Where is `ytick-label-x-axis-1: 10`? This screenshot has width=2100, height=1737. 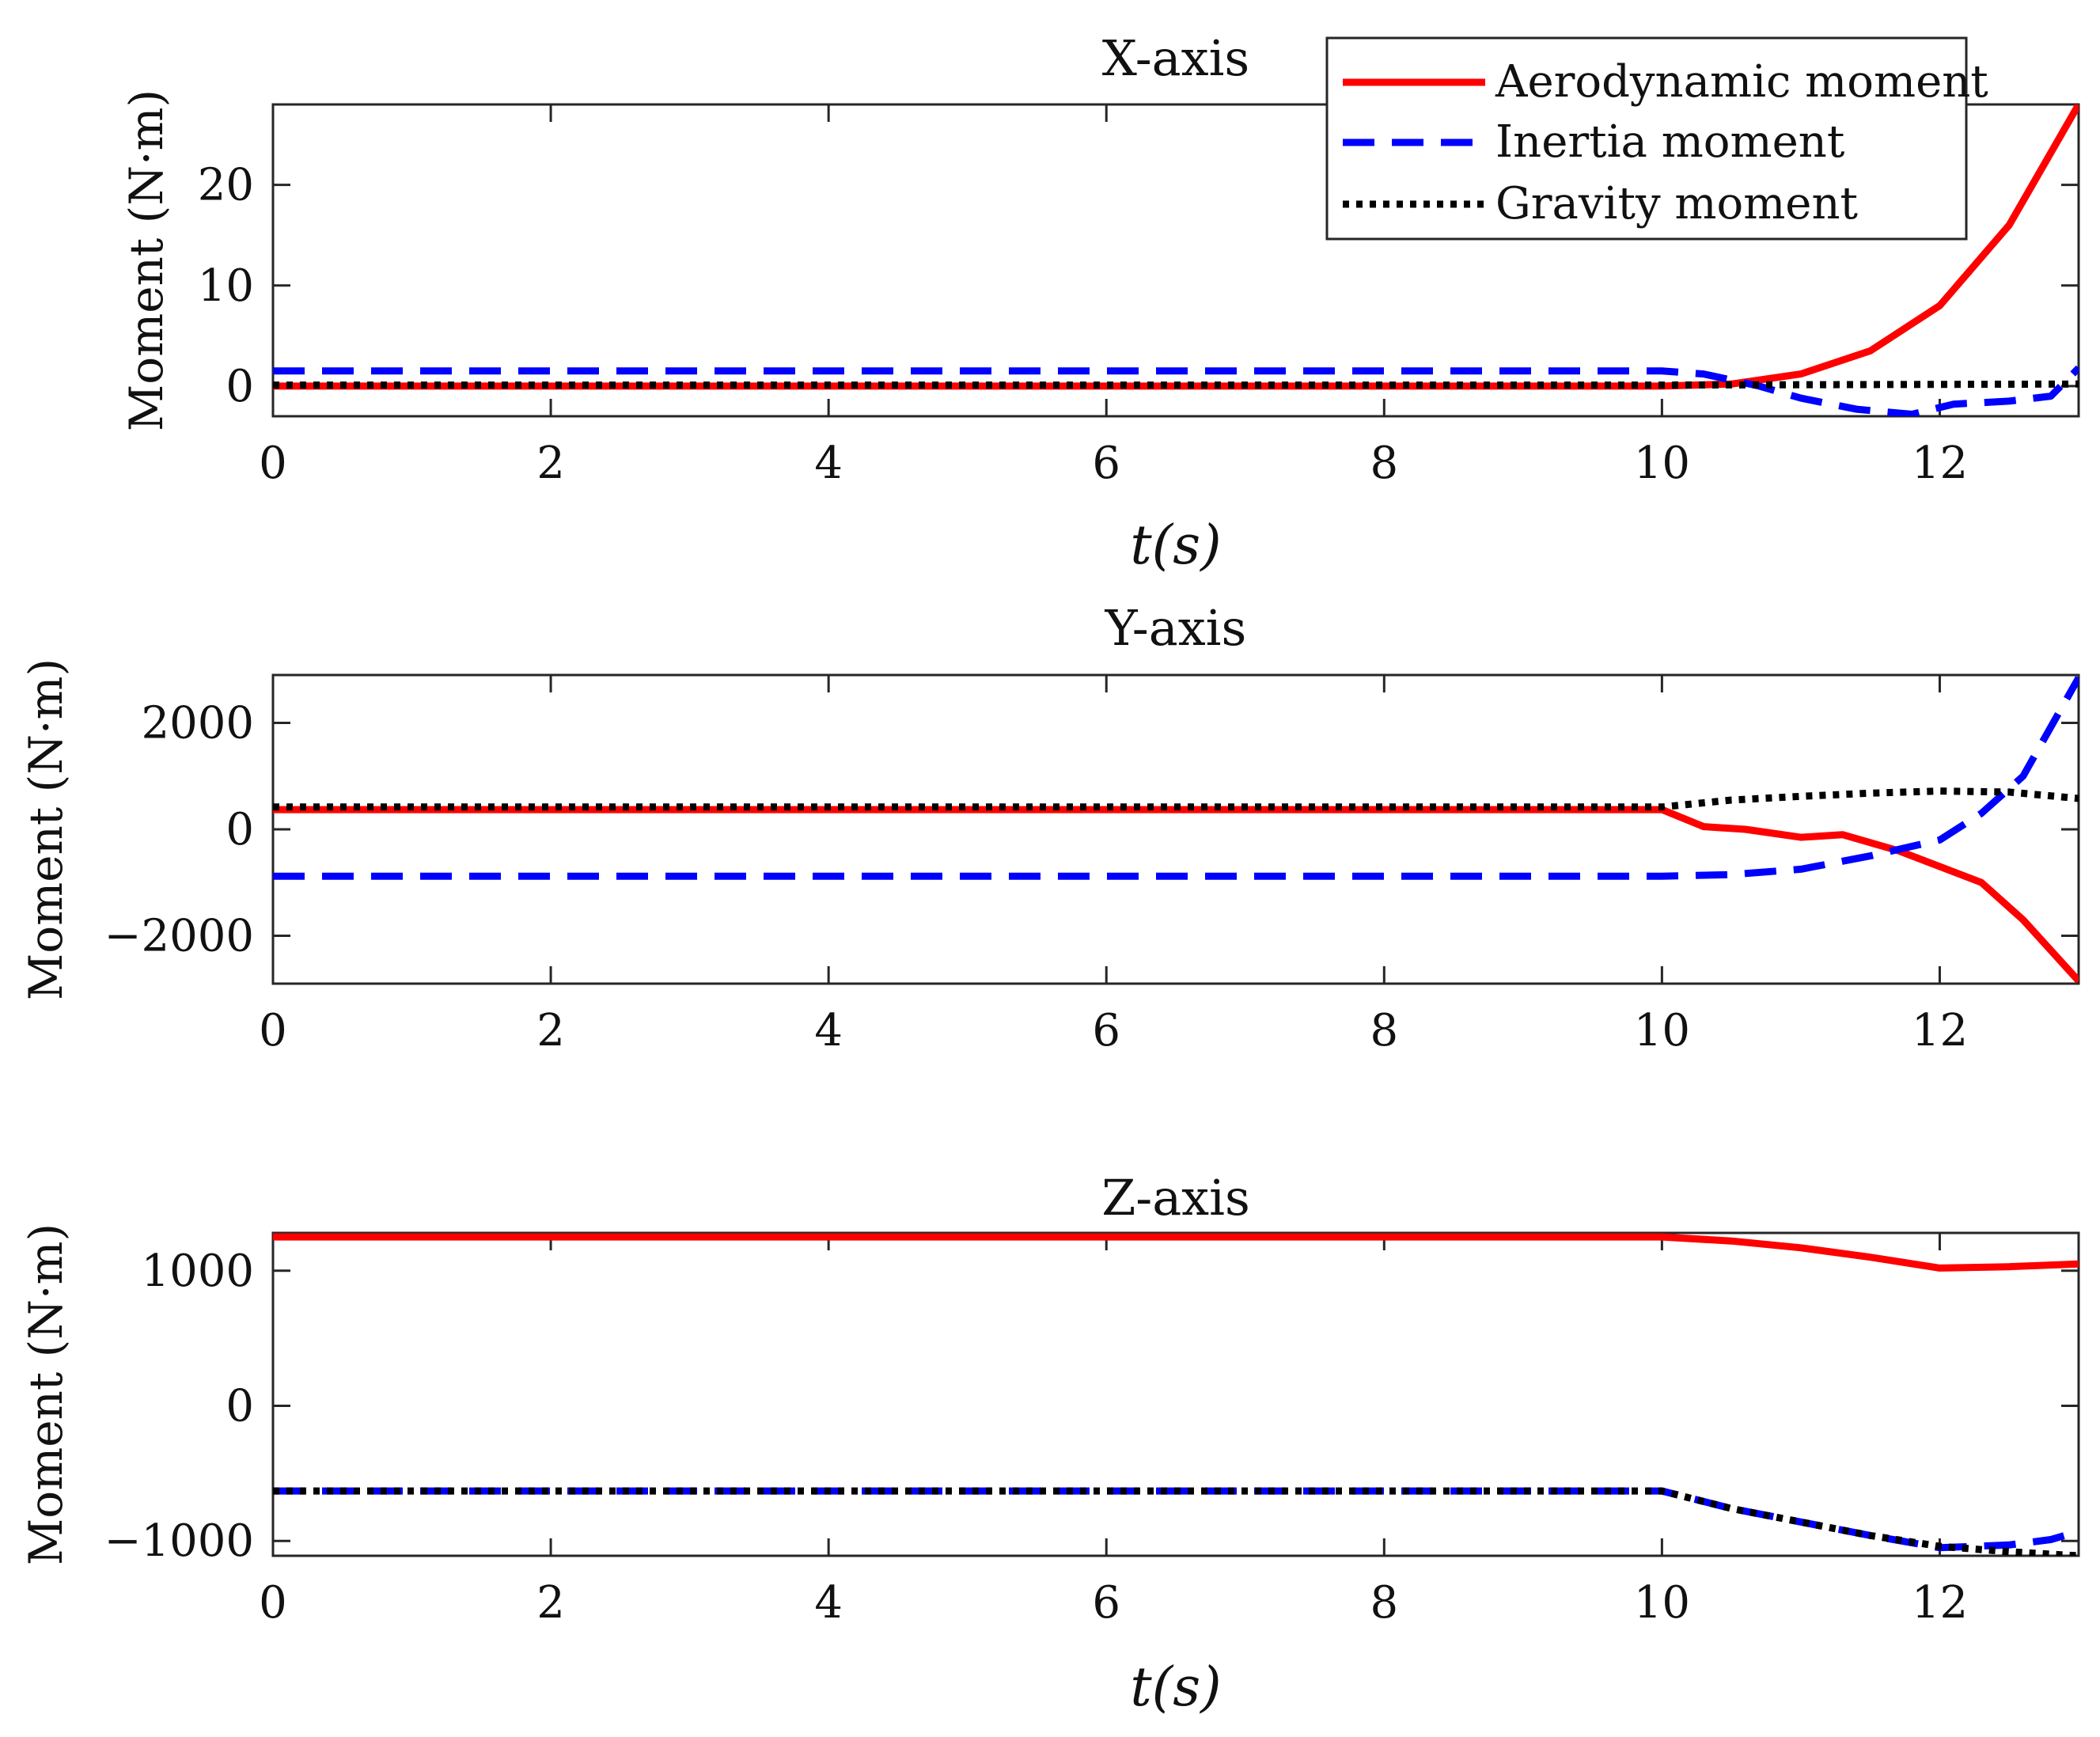
ytick-label-x-axis-1: 10 is located at coordinates (226, 286).